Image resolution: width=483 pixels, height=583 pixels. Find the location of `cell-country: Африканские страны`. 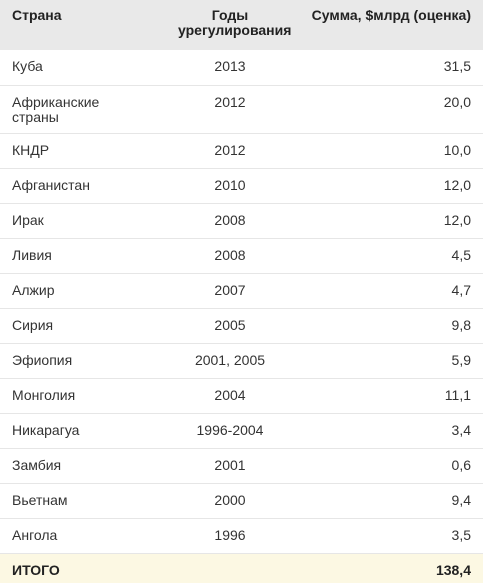

cell-country: Африканские страны is located at coordinates (85, 109).